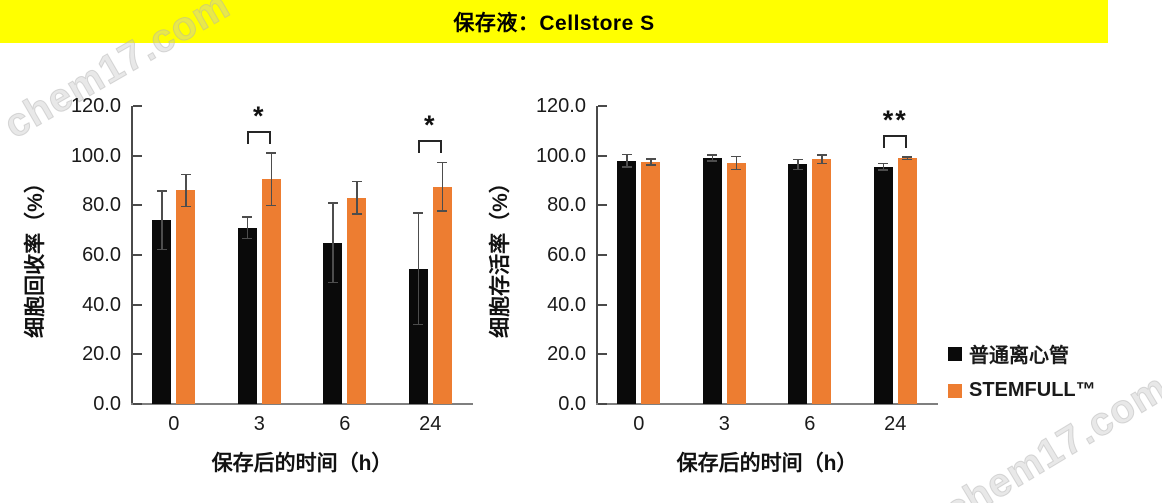 The height and width of the screenshot is (503, 1162). Describe the element at coordinates (430, 125) in the screenshot. I see `significance-label: *` at that location.